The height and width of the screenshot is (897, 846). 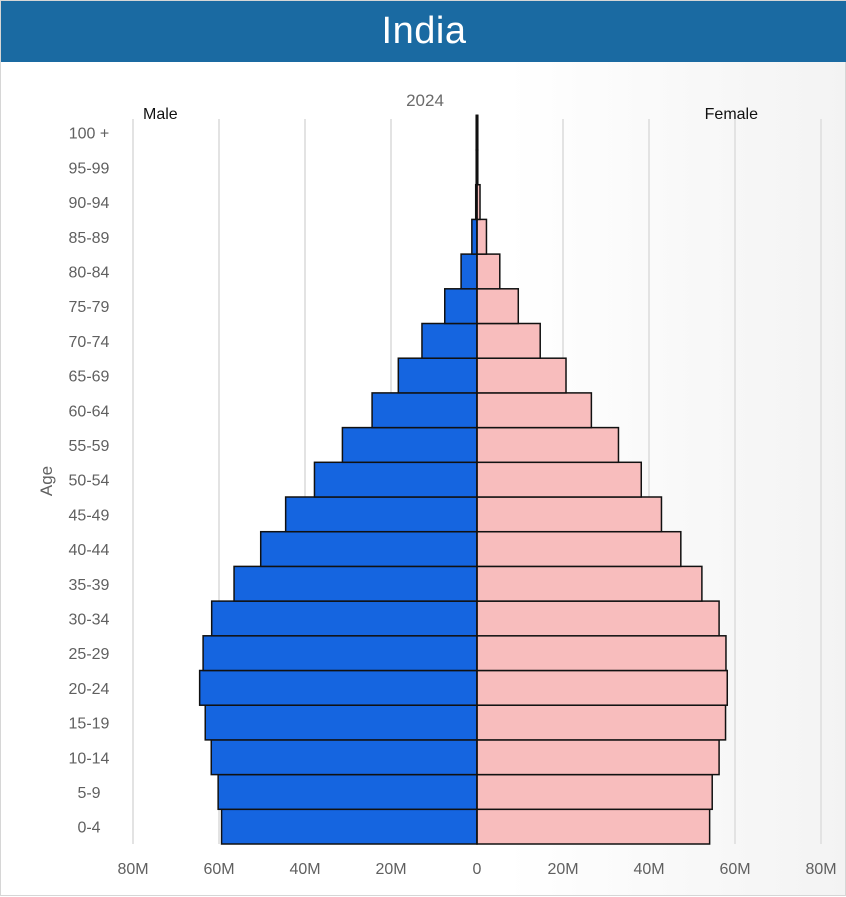 I want to click on age-tick-label: 95-99, so click(x=89, y=168).